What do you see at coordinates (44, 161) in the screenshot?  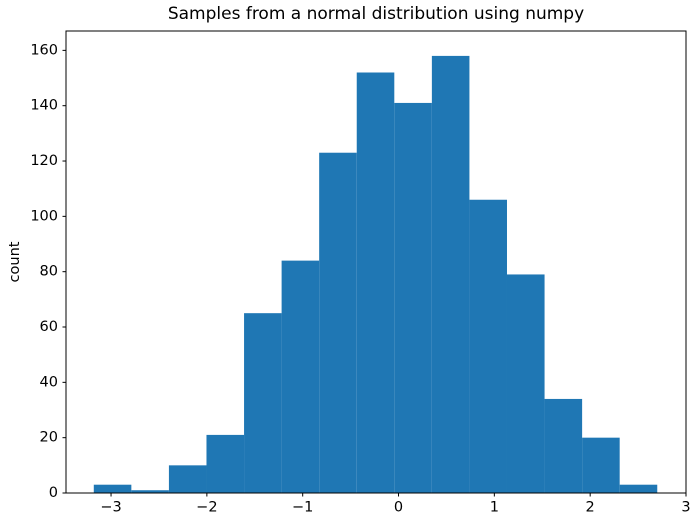 I see `y-tick-label: 120` at bounding box center [44, 161].